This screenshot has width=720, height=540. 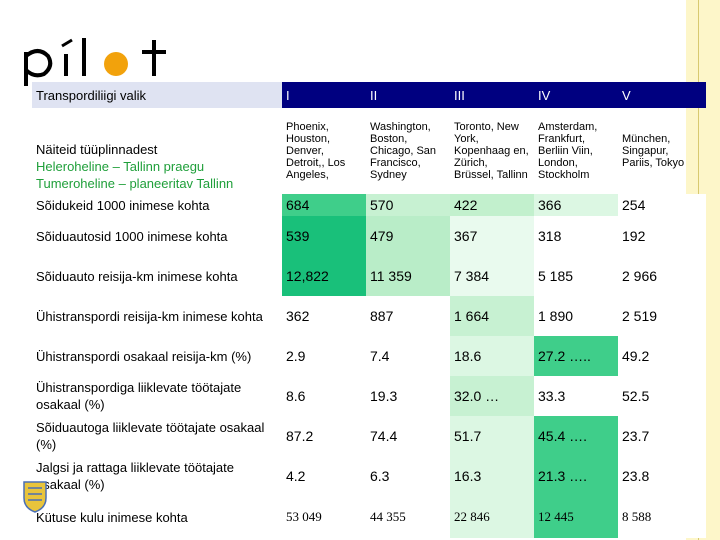 What do you see at coordinates (95, 62) in the screenshot?
I see `pilot-logo` at bounding box center [95, 62].